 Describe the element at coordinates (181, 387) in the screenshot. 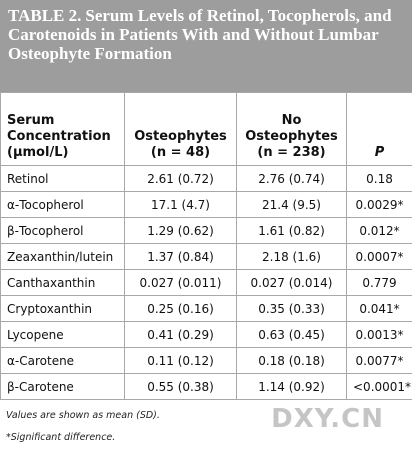

I see `table-cell: 0.55 (0.38)` at that location.